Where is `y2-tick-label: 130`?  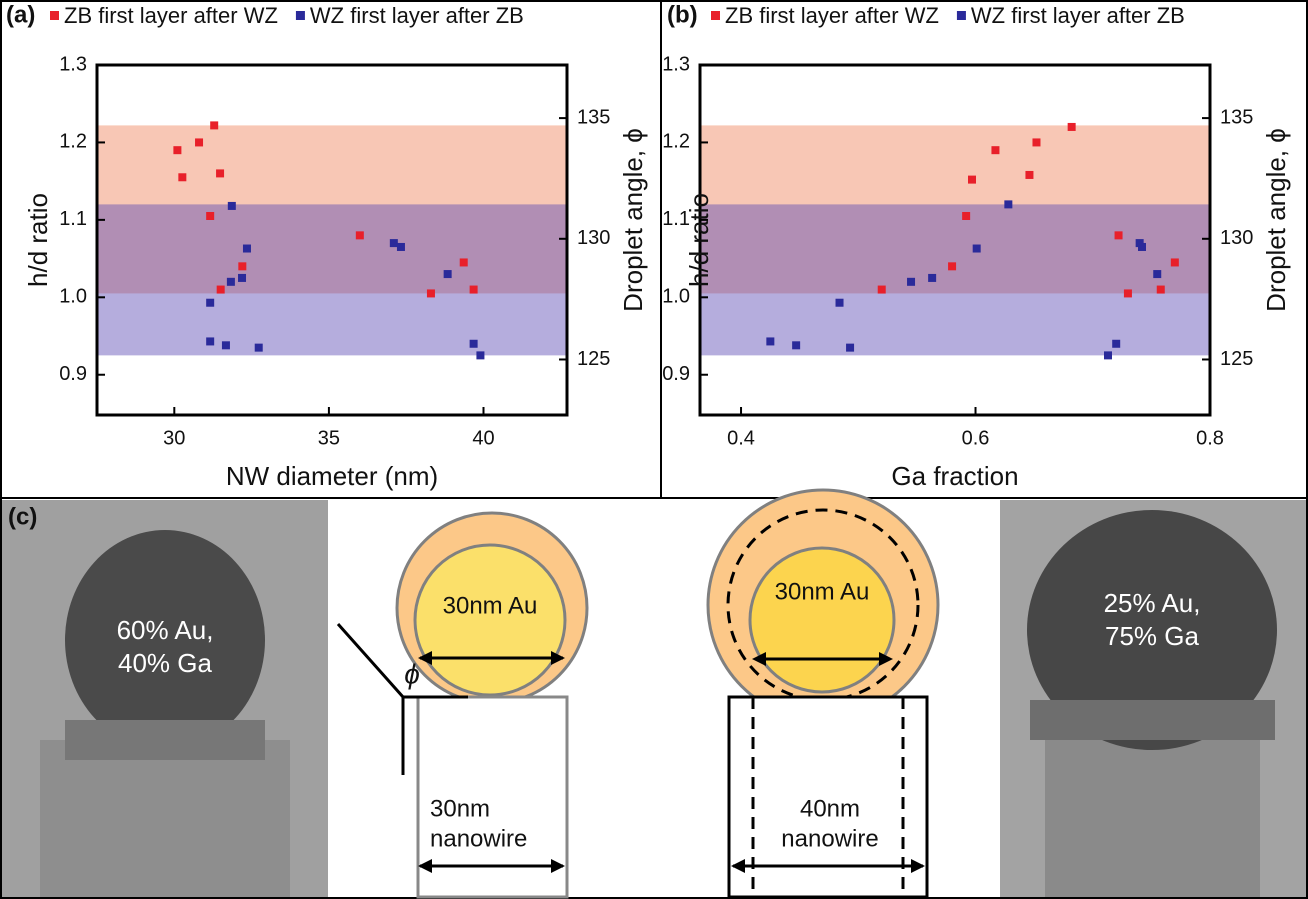
y2-tick-label: 130 is located at coordinates (1236, 238).